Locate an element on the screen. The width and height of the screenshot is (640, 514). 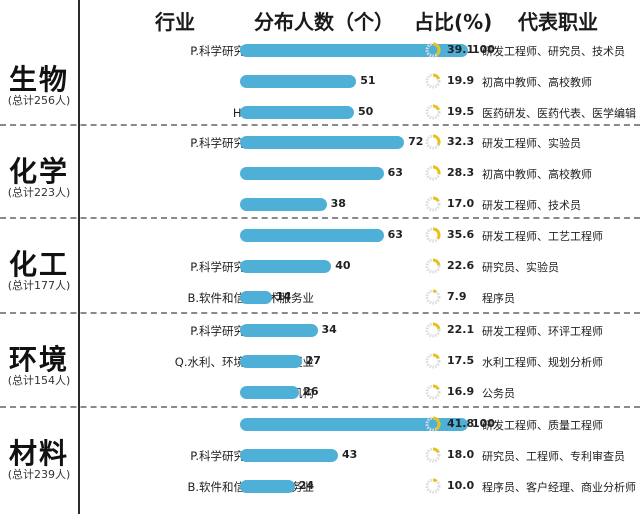
percent-label: 32.3 is located at coordinates (461, 141).